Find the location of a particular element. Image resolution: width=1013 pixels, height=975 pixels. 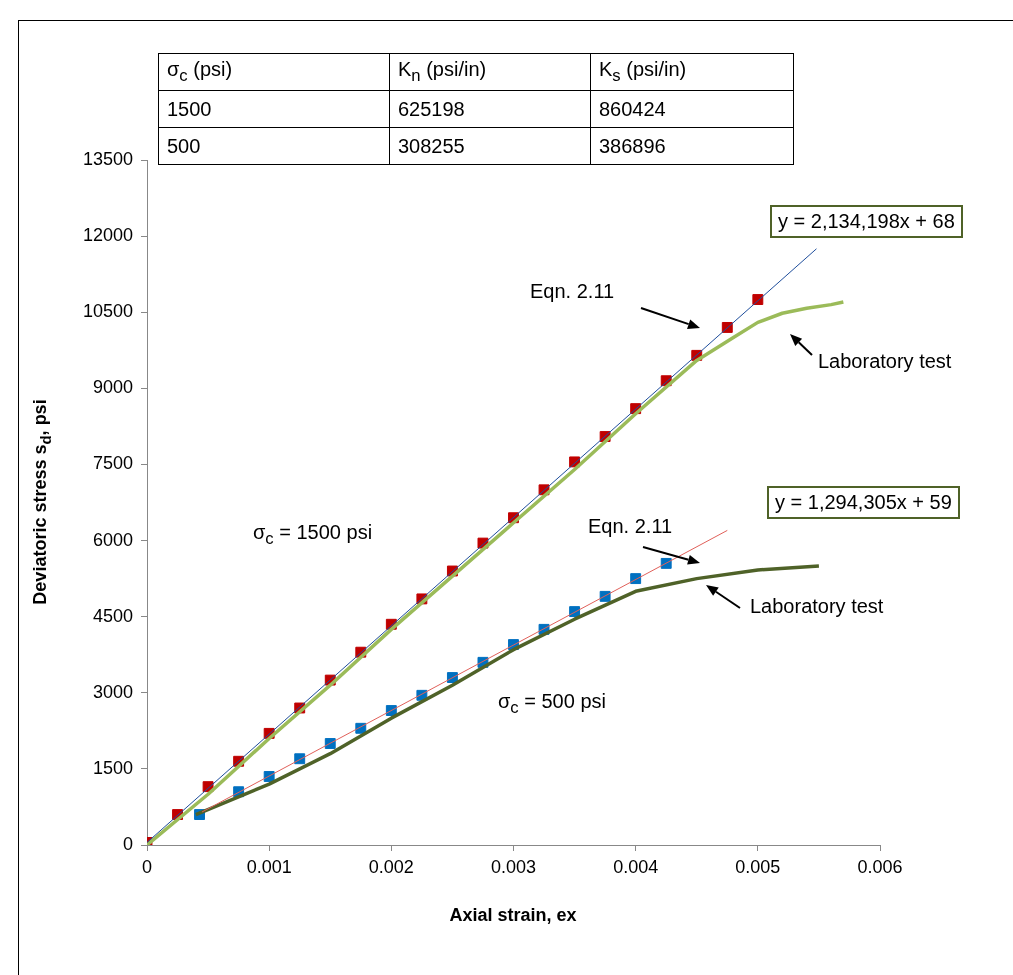

x-tick-label: 0.003 is located at coordinates (513, 866).